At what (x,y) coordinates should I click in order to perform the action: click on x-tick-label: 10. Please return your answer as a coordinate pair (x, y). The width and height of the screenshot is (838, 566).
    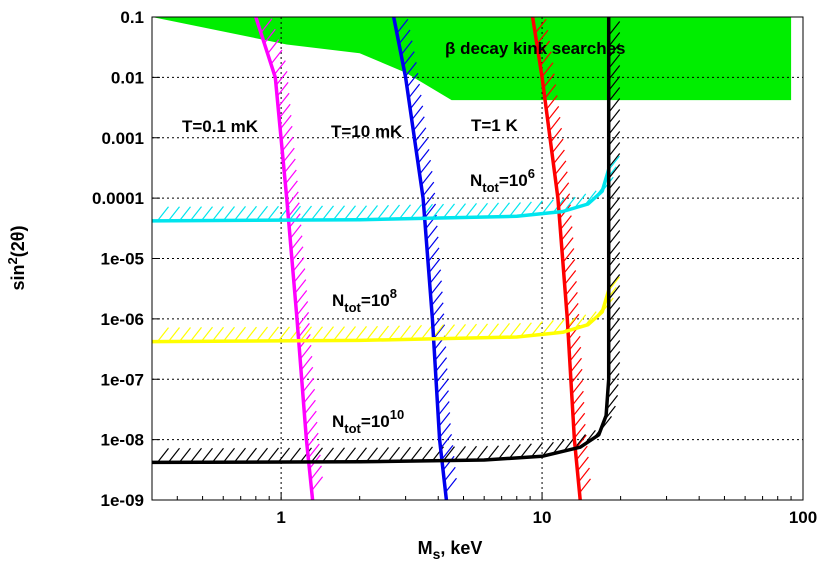
    Looking at the image, I should click on (542, 517).